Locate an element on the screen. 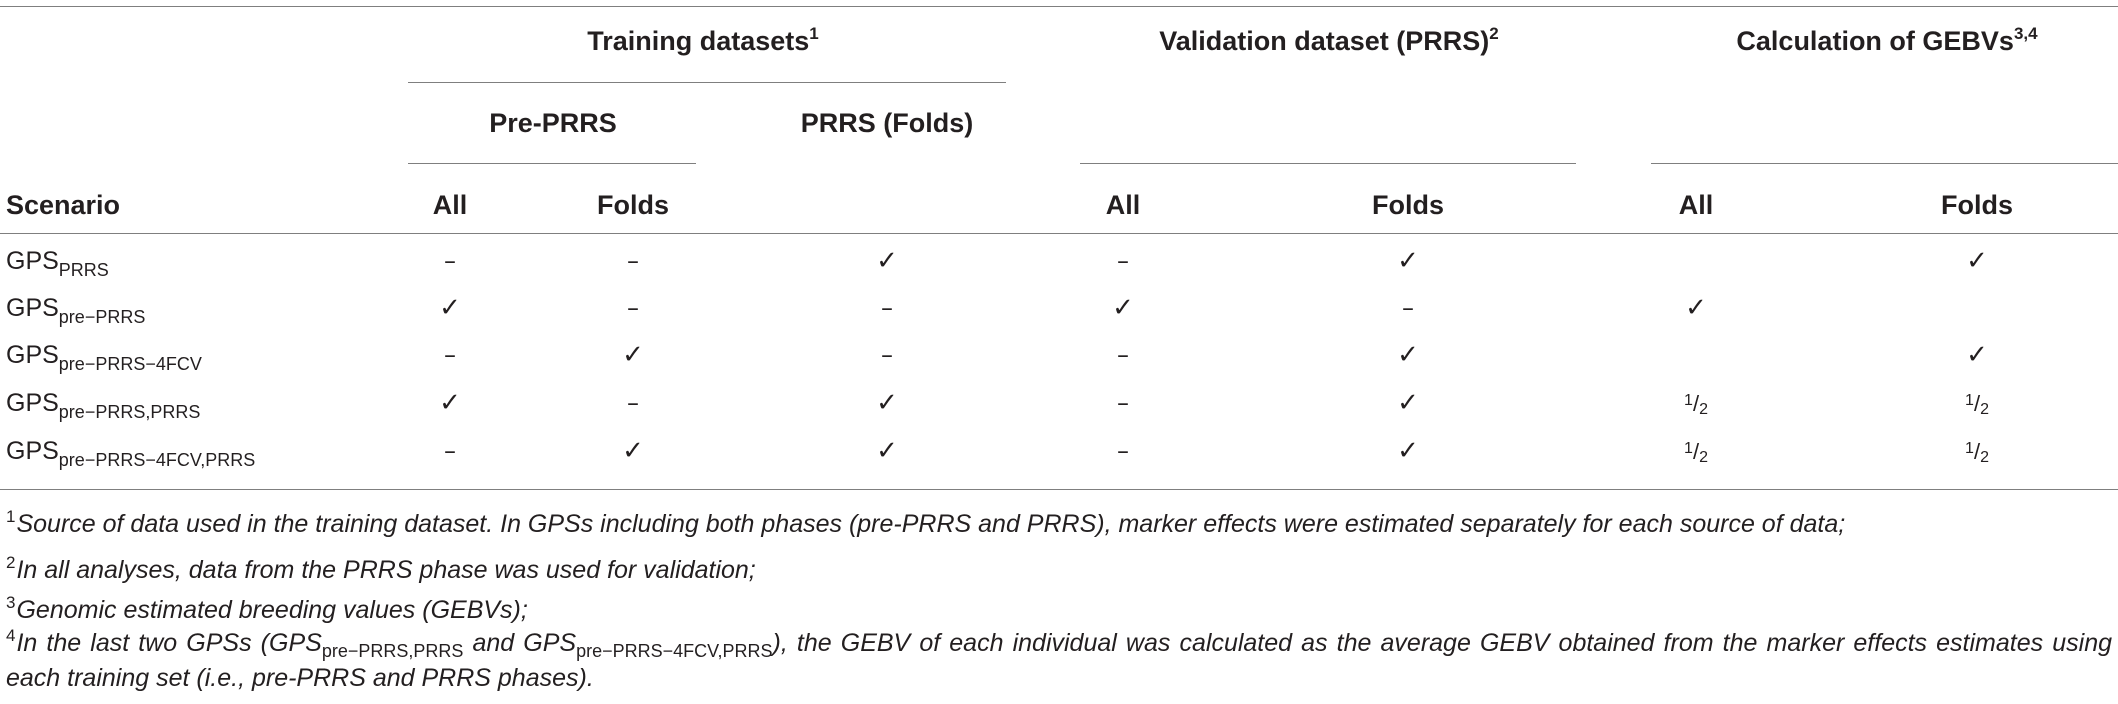  scenario-cell: GPSpre−PRRS is located at coordinates (76, 310).